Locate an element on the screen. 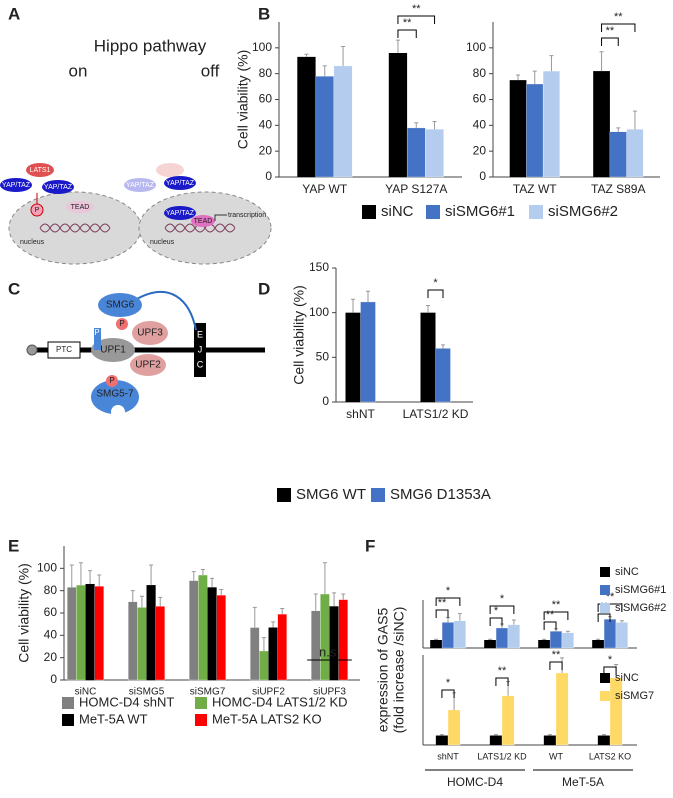 The width and height of the screenshot is (673, 798). x-tick-label: YAP S127A is located at coordinates (416, 189).